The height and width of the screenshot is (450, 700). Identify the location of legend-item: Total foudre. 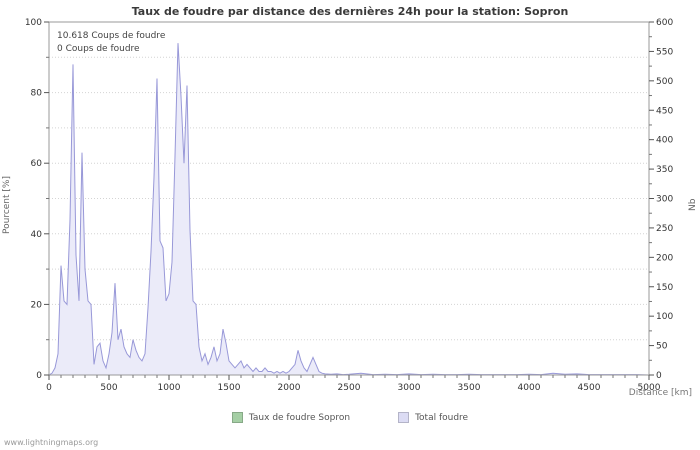
(433, 417).